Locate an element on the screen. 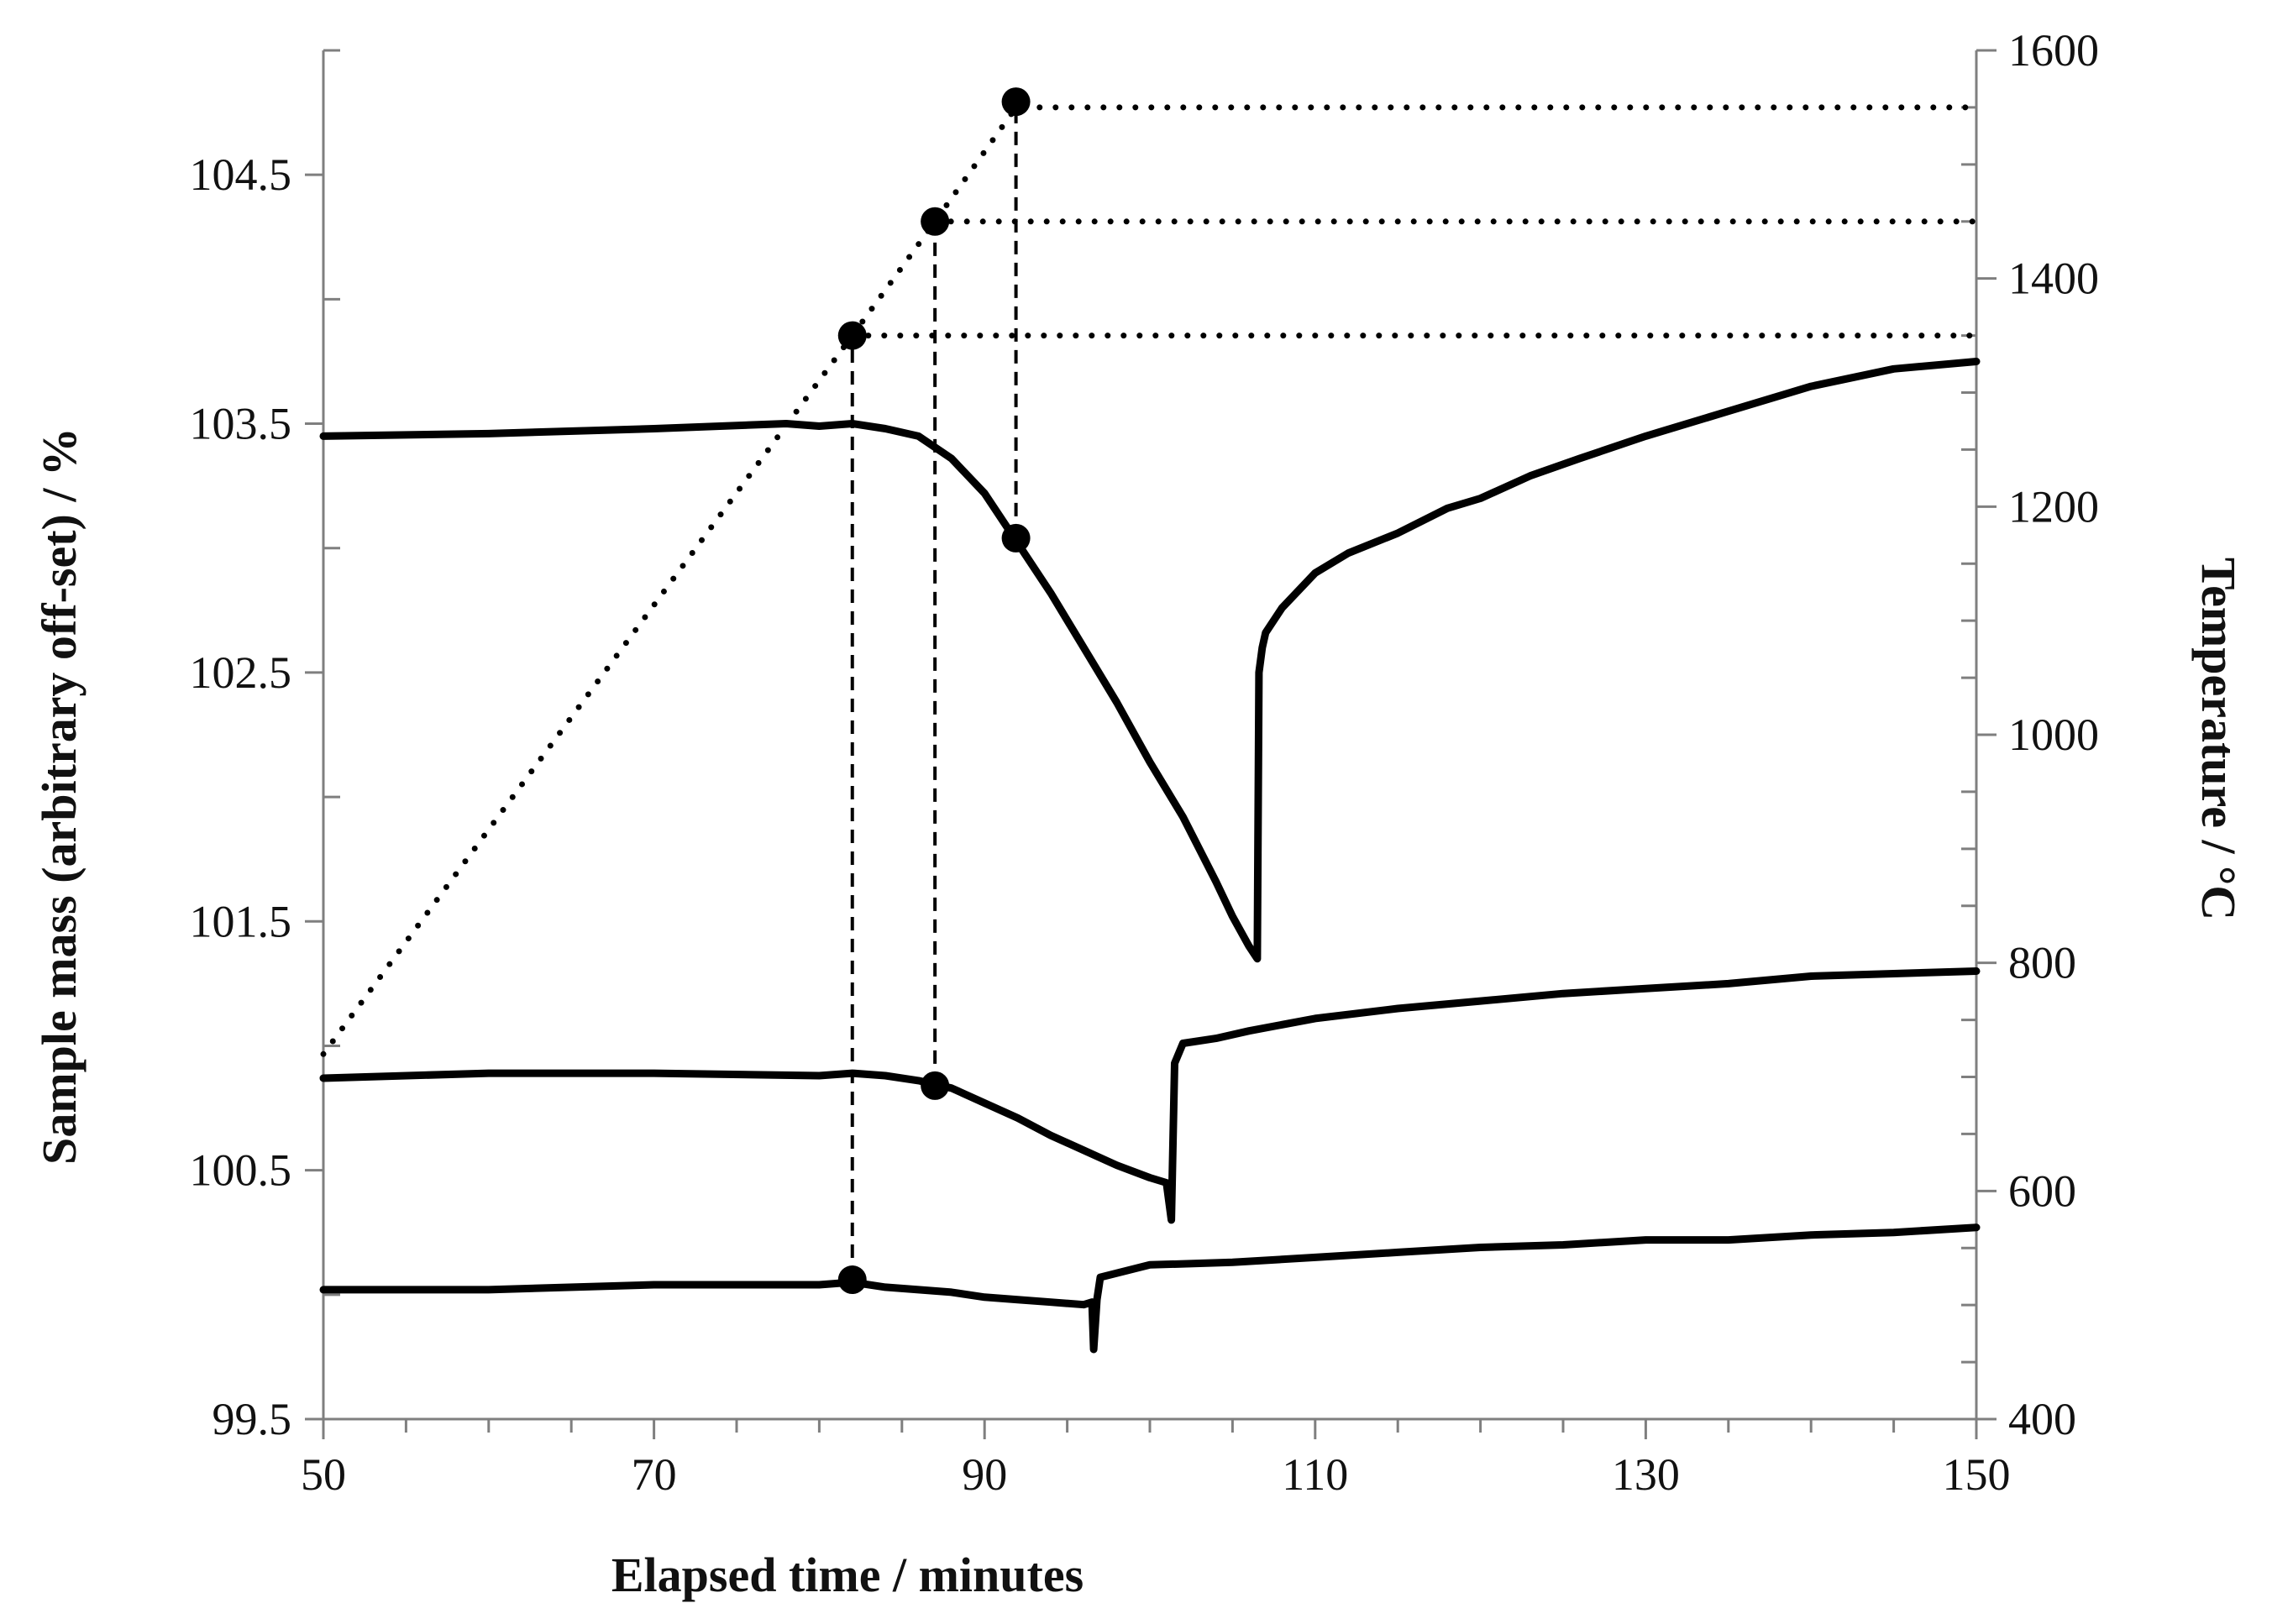  y2-tick-label: 800 is located at coordinates (2042, 963).